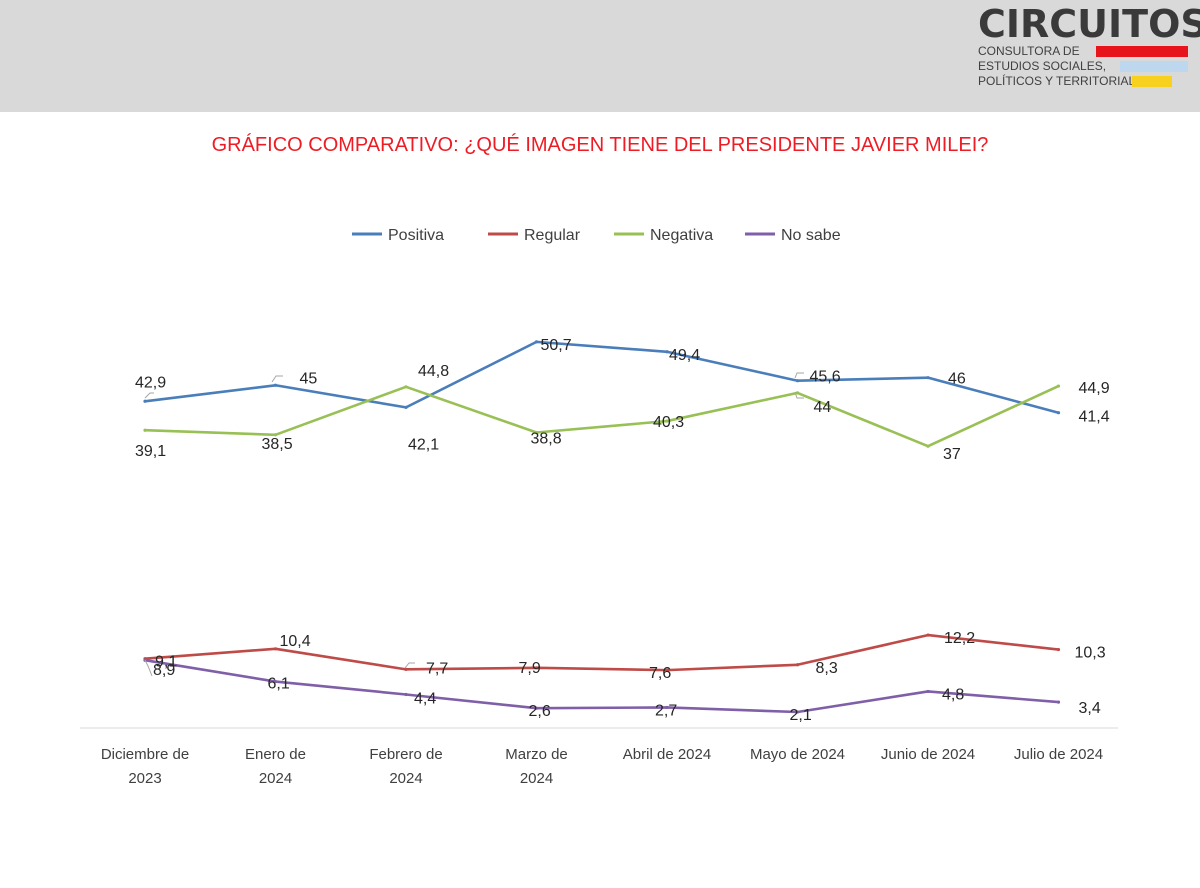 The image size is (1200, 888). What do you see at coordinates (601, 416) in the screenshot?
I see `series-line-negativa` at bounding box center [601, 416].